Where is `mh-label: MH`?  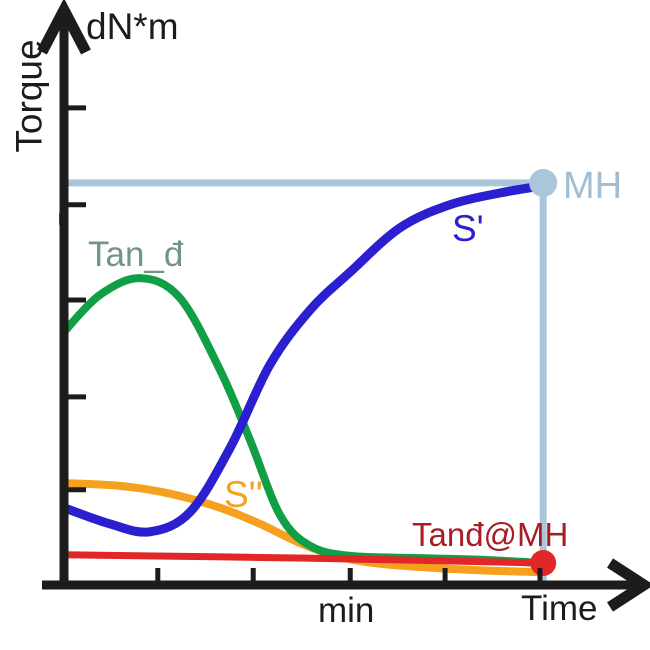 mh-label: MH is located at coordinates (593, 186).